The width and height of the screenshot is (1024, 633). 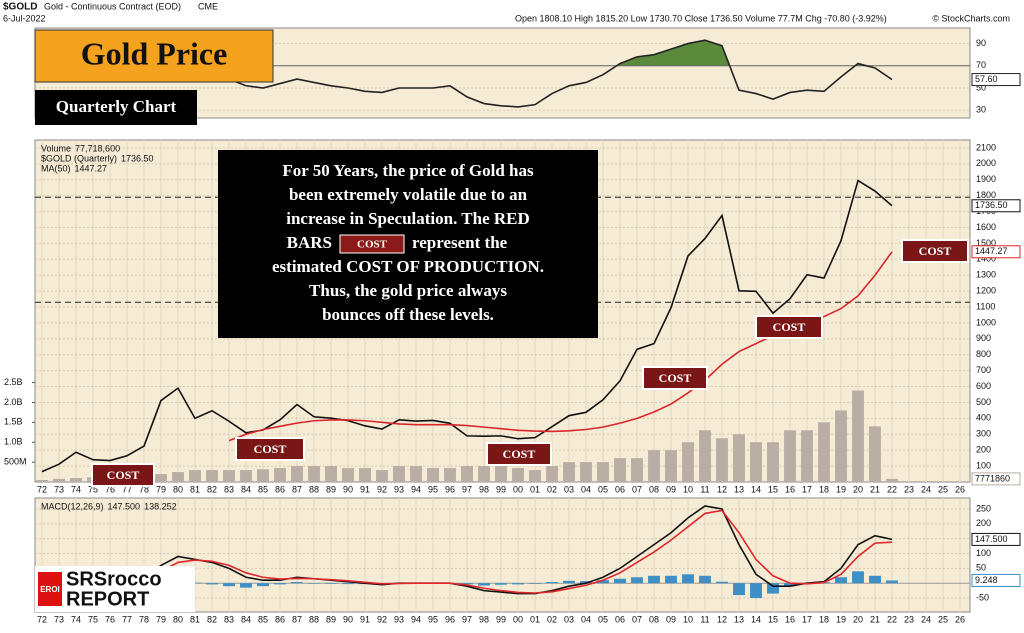 I want to click on note-line: BARS, so click(x=309, y=242).